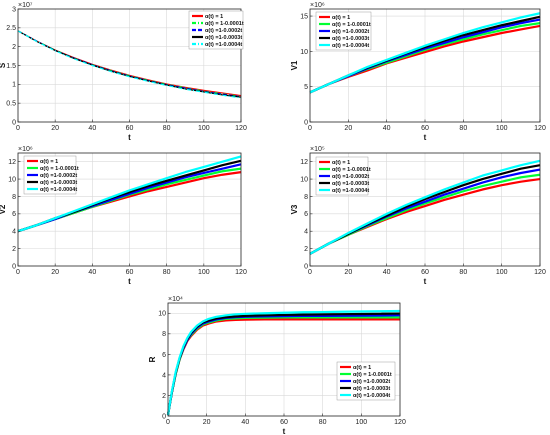 The height and width of the screenshot is (435, 550). Describe the element at coordinates (306, 87) in the screenshot. I see `y-tick-label: 5` at that location.